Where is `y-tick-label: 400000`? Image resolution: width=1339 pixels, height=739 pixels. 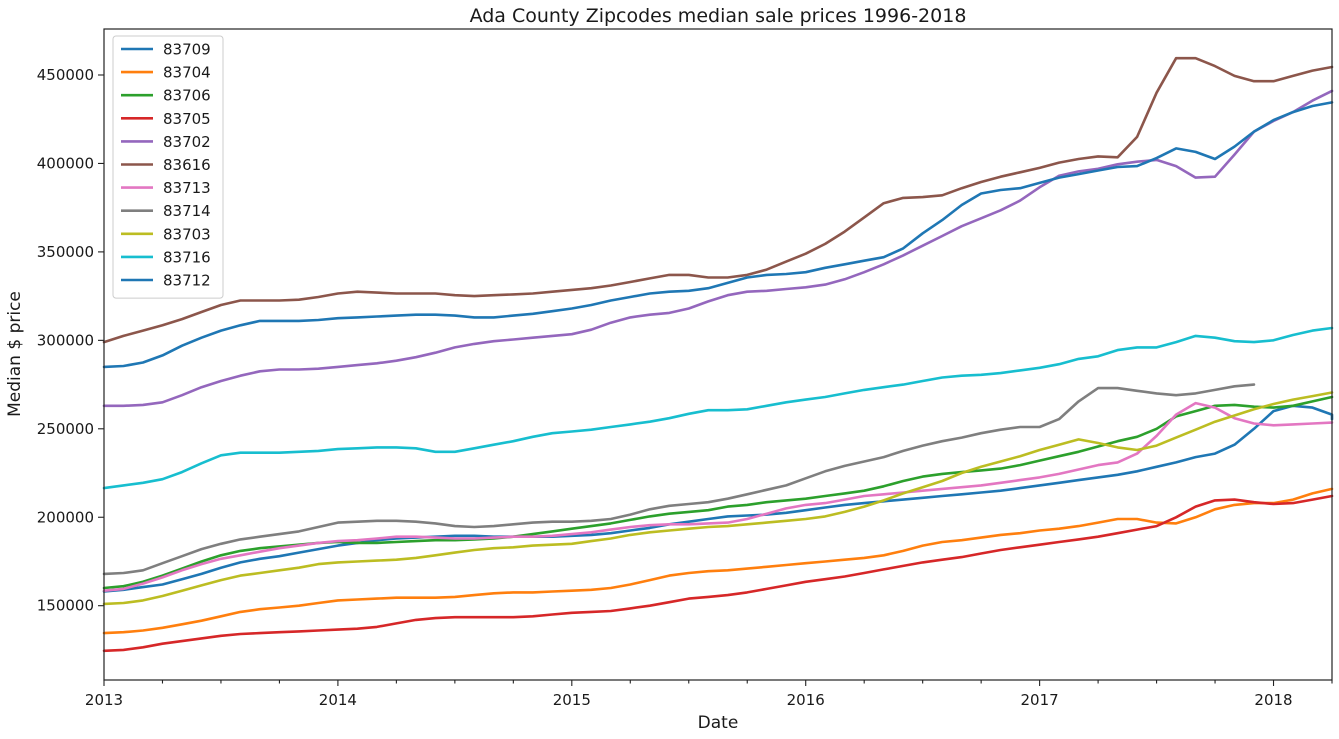
y-tick-label: 400000 is located at coordinates (65, 163).